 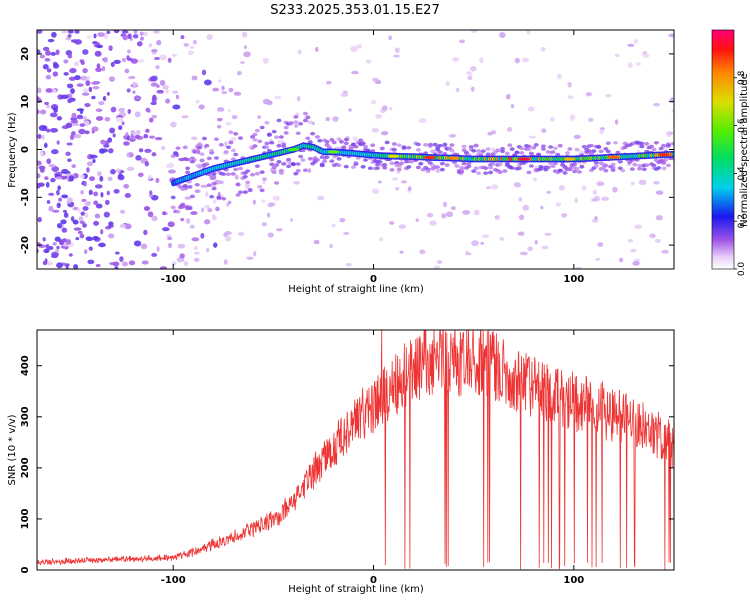 I want to click on colorbar-gradient, so click(x=723, y=149).